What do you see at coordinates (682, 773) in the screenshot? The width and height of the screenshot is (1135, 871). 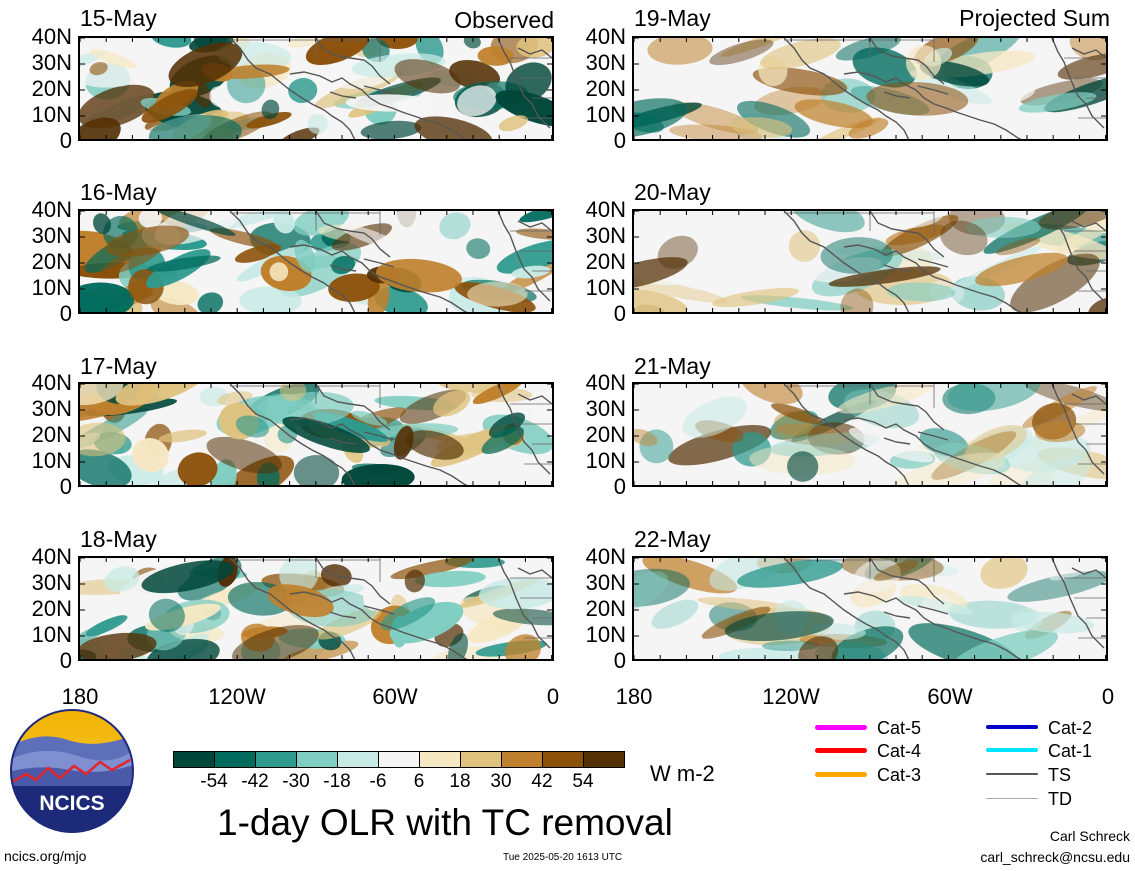 I see `colorbar-units: W m-2` at bounding box center [682, 773].